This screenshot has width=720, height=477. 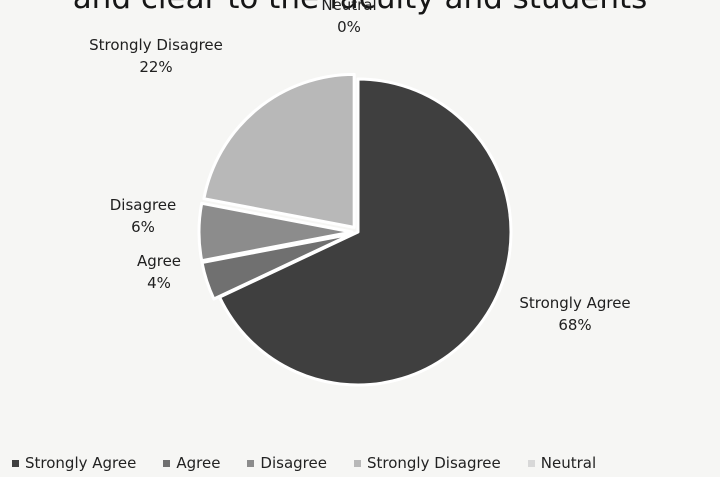 What do you see at coordinates (156, 56) in the screenshot?
I see `data-label-strongly-disagree: Strongly Disagree 22%` at bounding box center [156, 56].